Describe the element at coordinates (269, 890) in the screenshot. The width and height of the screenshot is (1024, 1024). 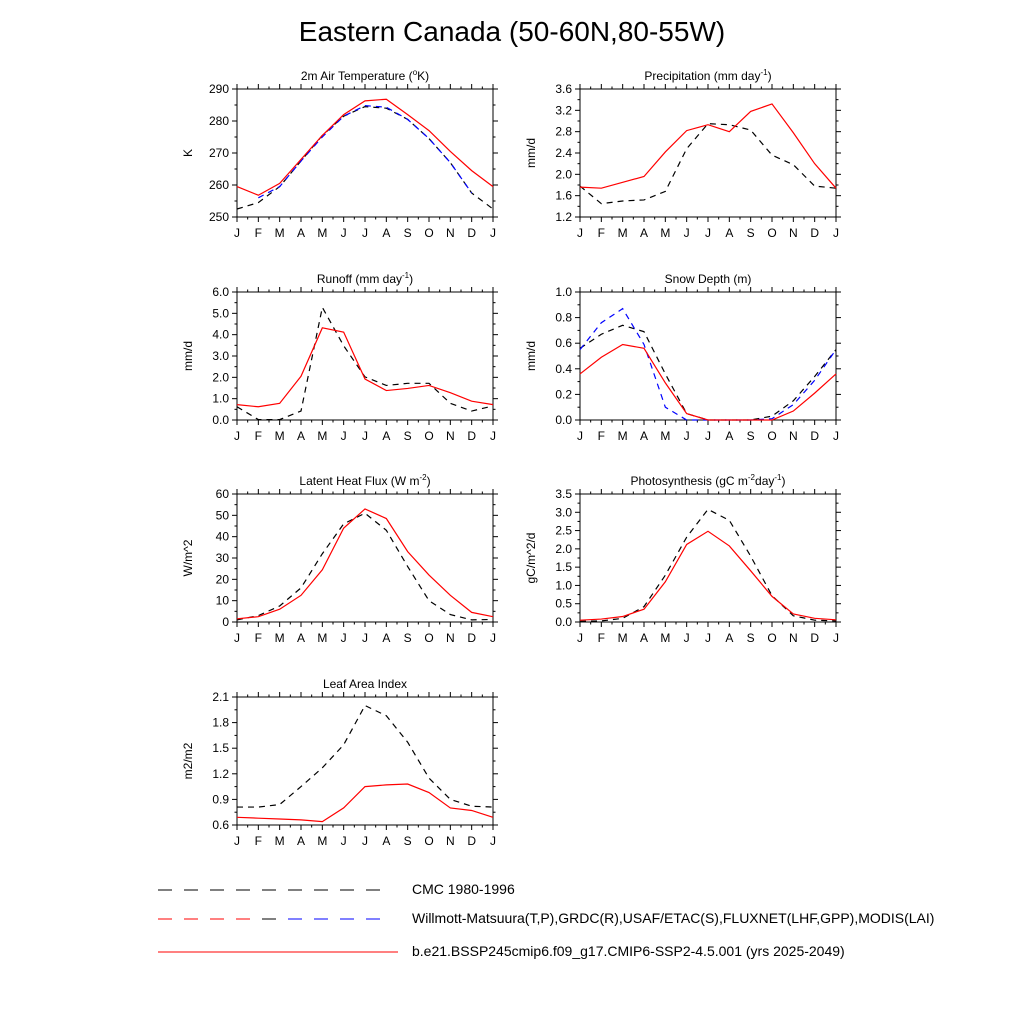
I see `legend-swatch-cmc` at that location.